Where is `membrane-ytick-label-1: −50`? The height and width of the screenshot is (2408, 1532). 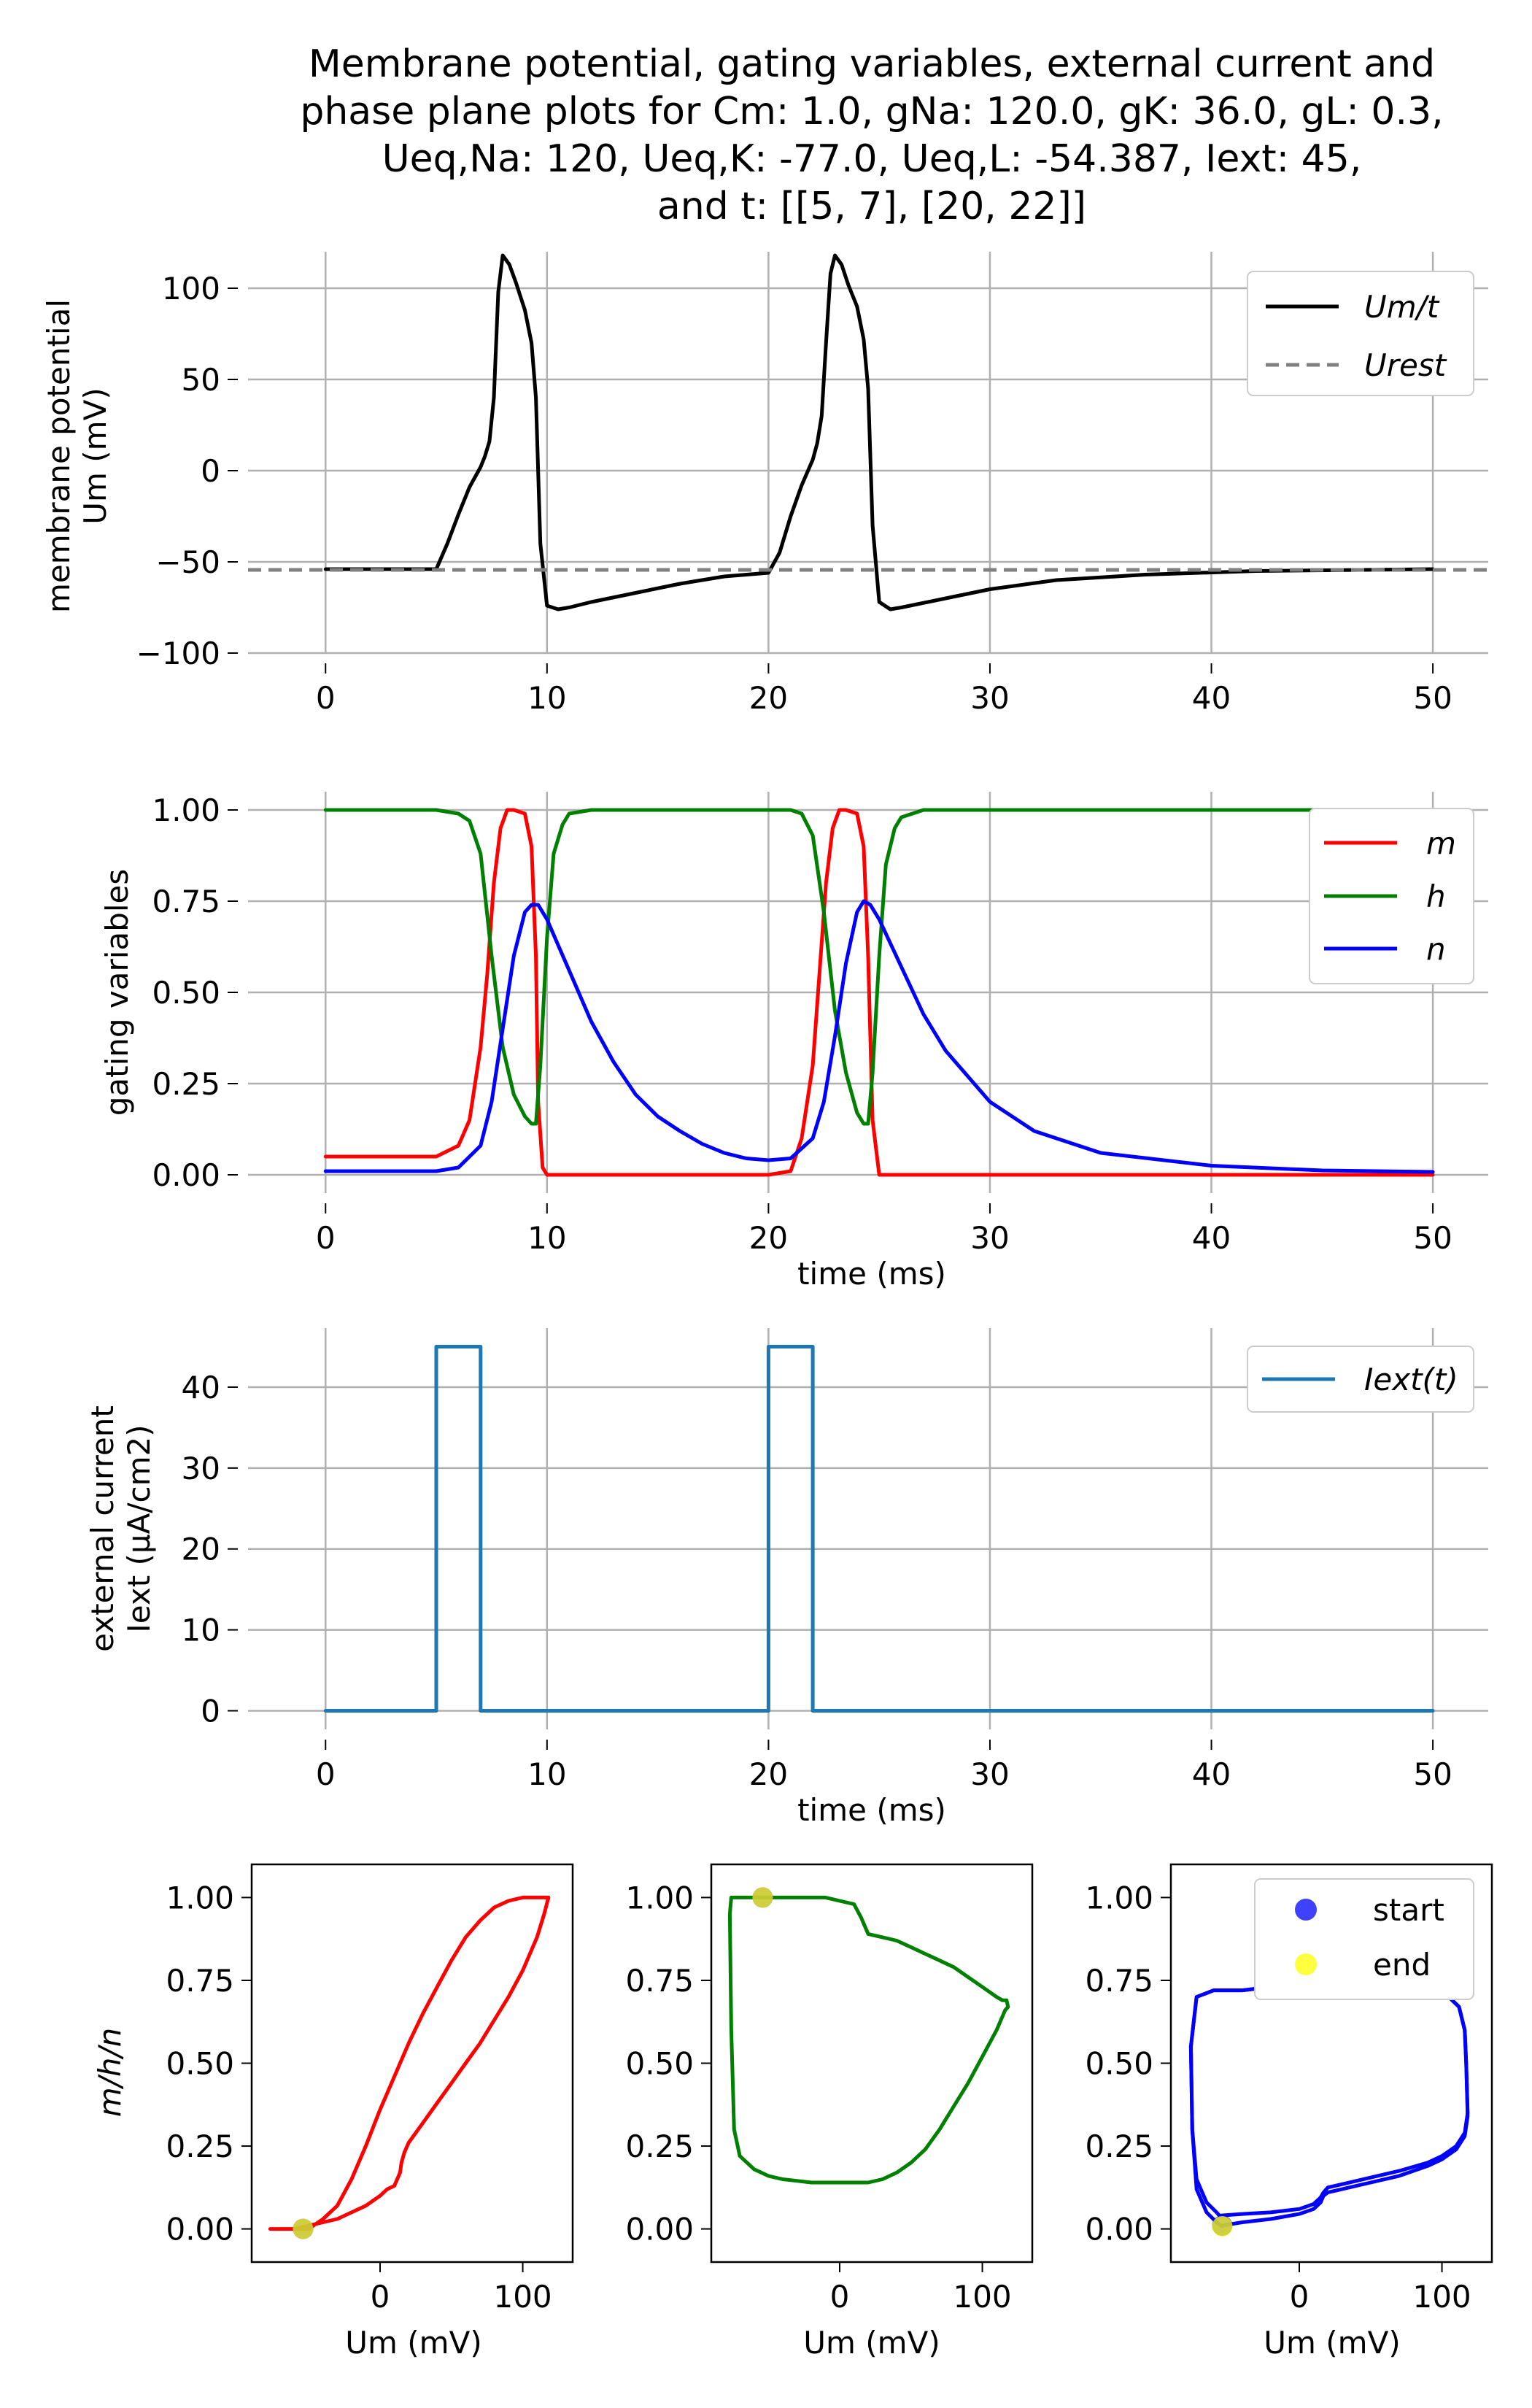 membrane-ytick-label-1: −50 is located at coordinates (187, 562).